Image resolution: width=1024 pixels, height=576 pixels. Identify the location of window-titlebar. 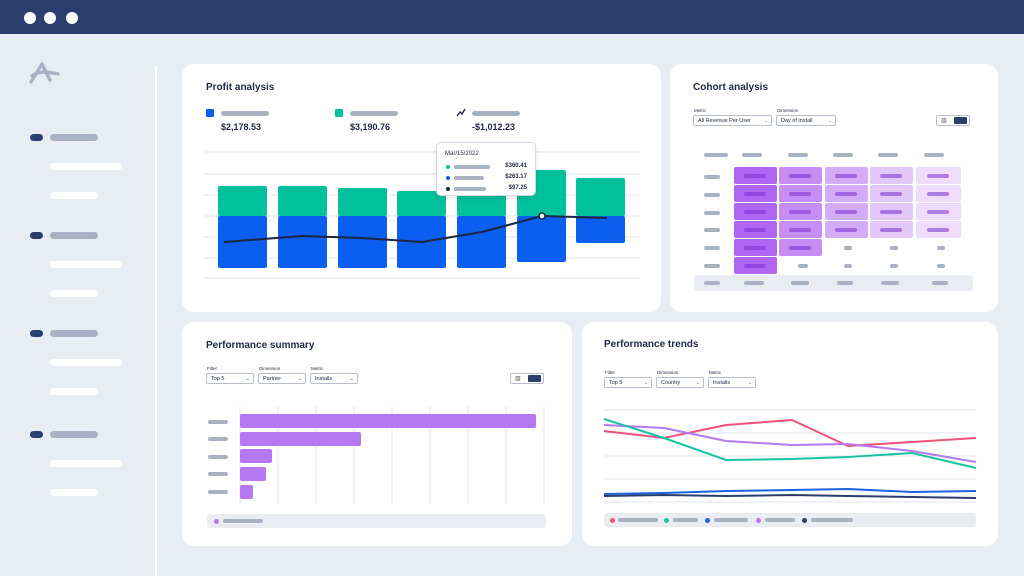
(512, 17).